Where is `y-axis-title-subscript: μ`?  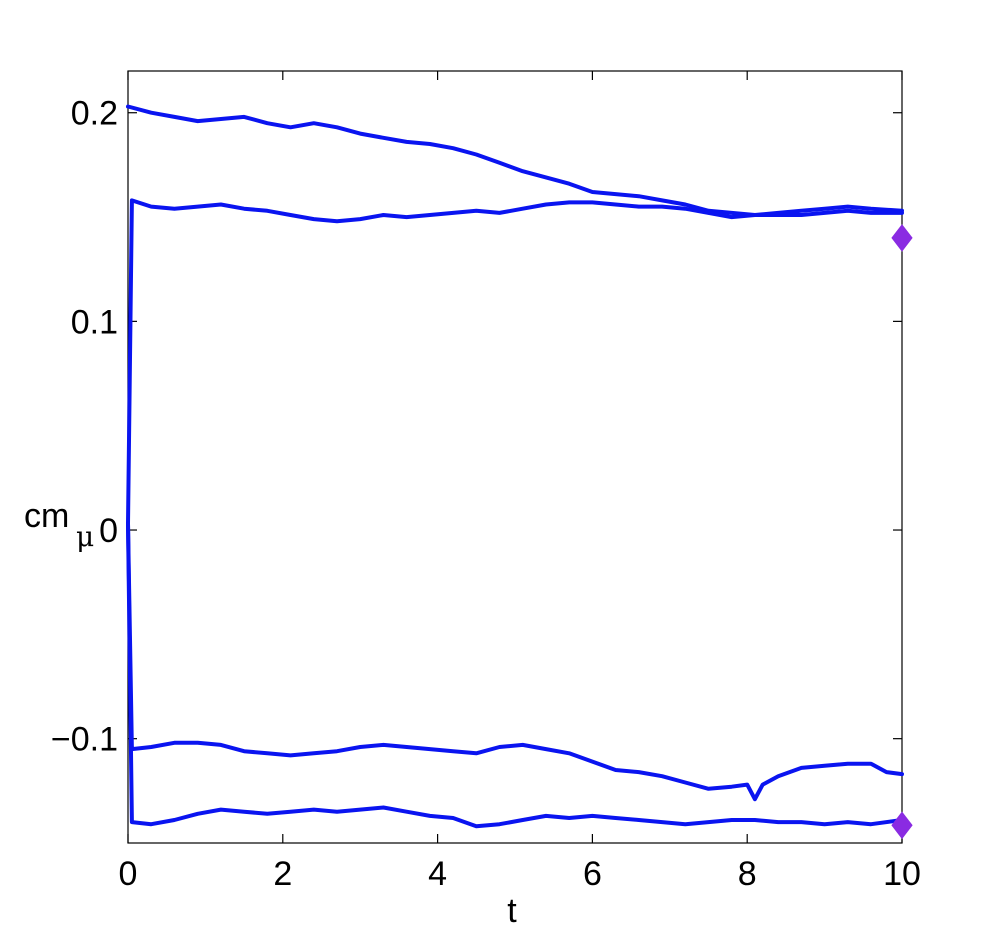
y-axis-title-subscript: μ is located at coordinates (85, 536).